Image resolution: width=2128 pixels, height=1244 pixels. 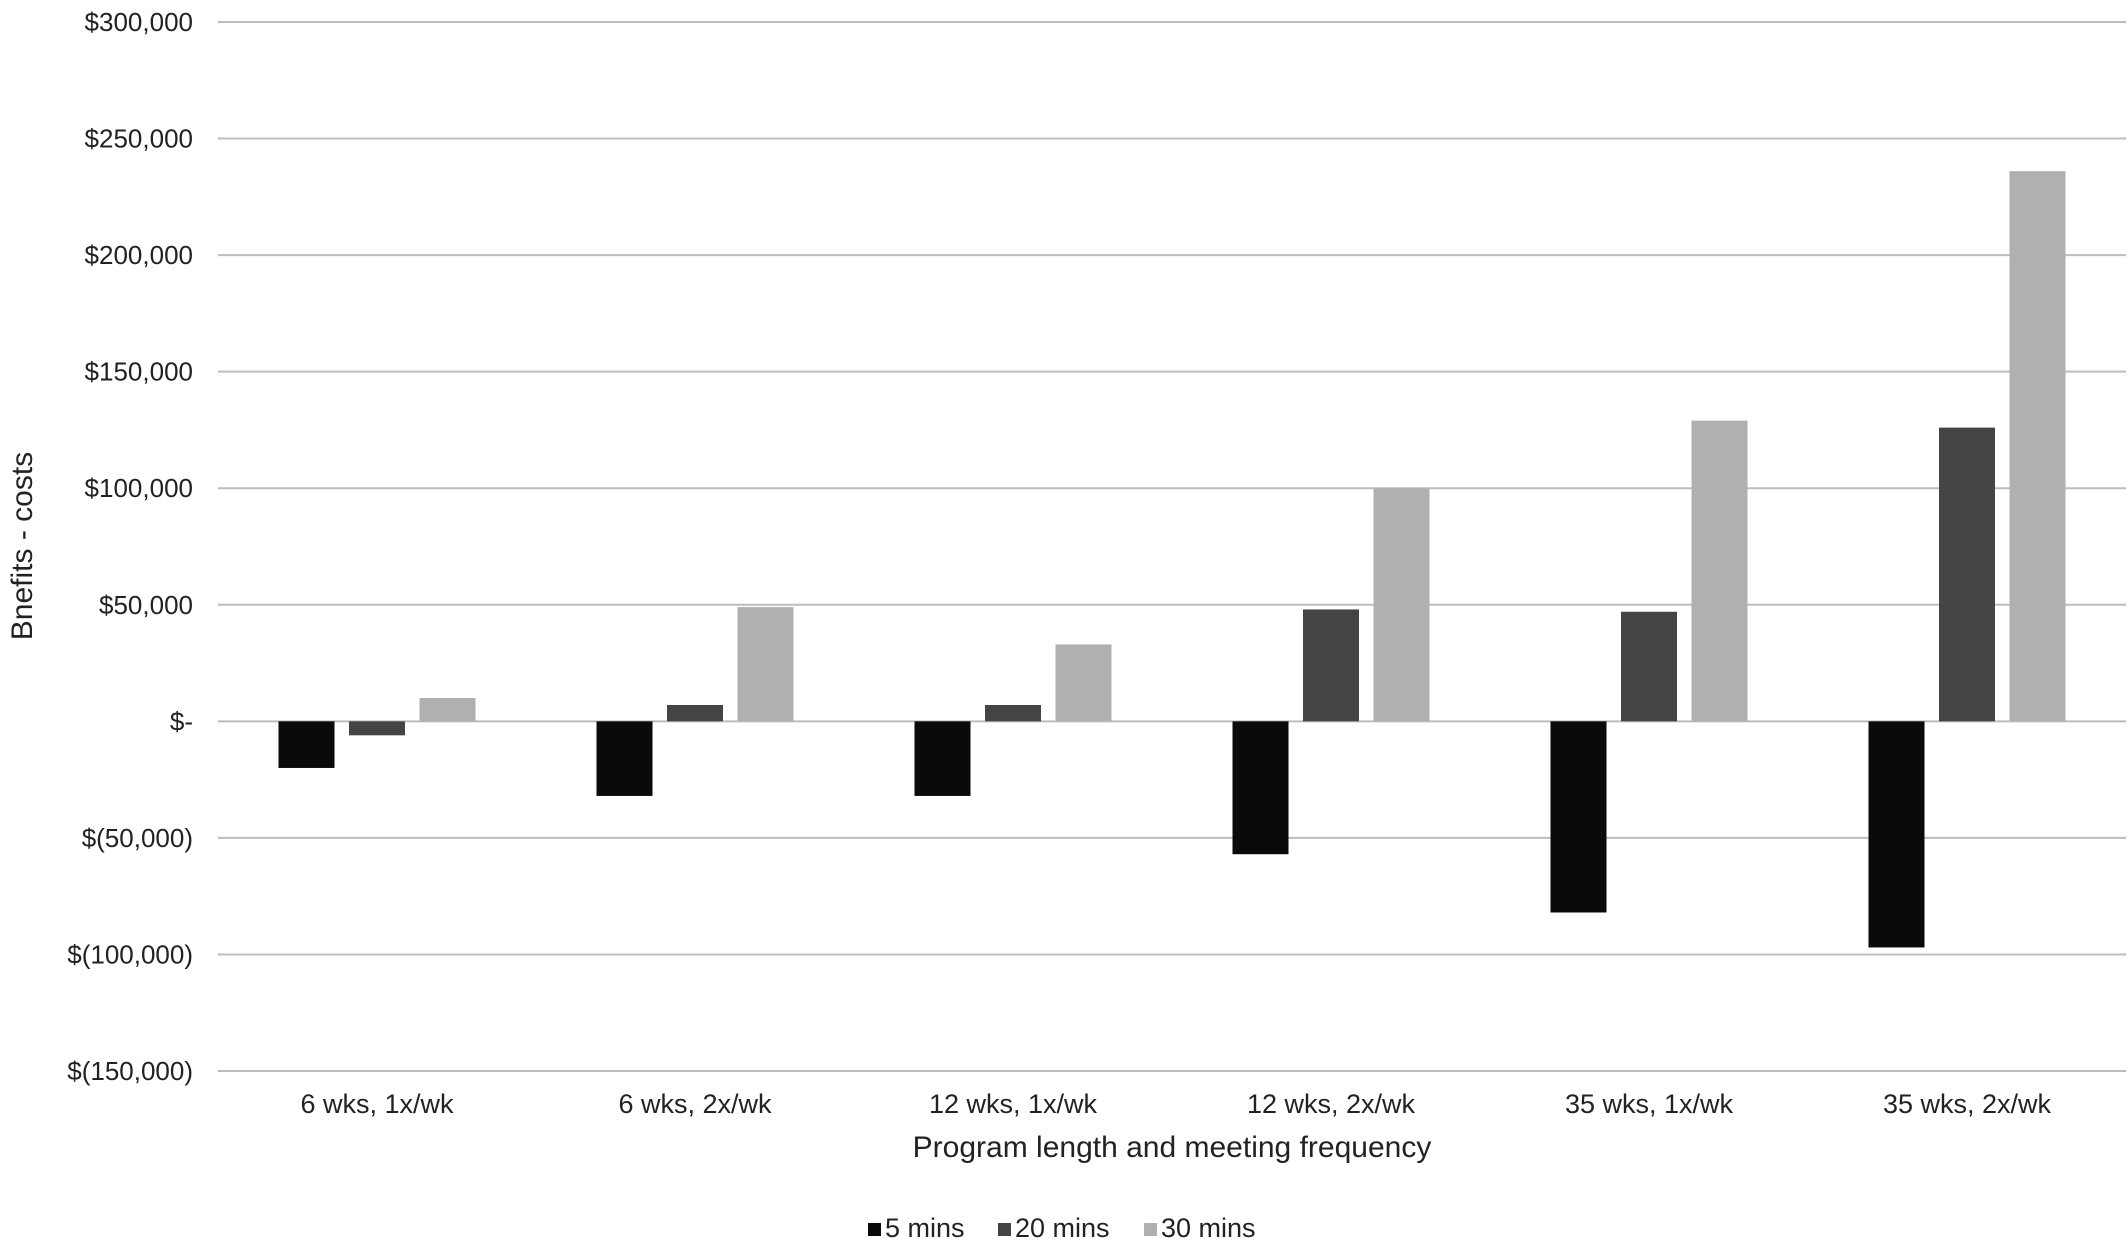 What do you see at coordinates (1967, 1104) in the screenshot?
I see `x-tick-label: 35 wks, 2x/wk` at bounding box center [1967, 1104].